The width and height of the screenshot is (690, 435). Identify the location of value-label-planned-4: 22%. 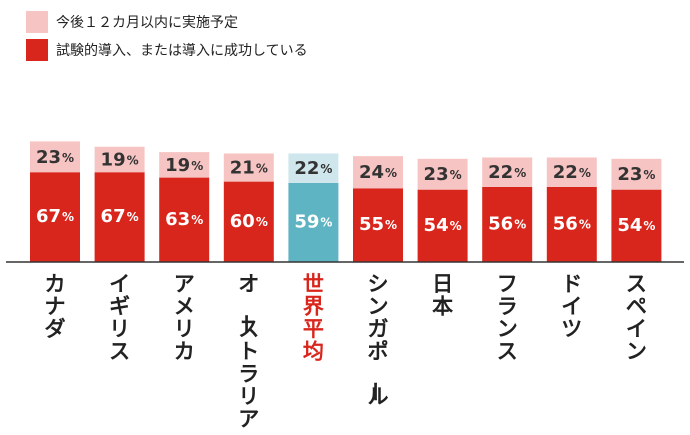
(313, 168).